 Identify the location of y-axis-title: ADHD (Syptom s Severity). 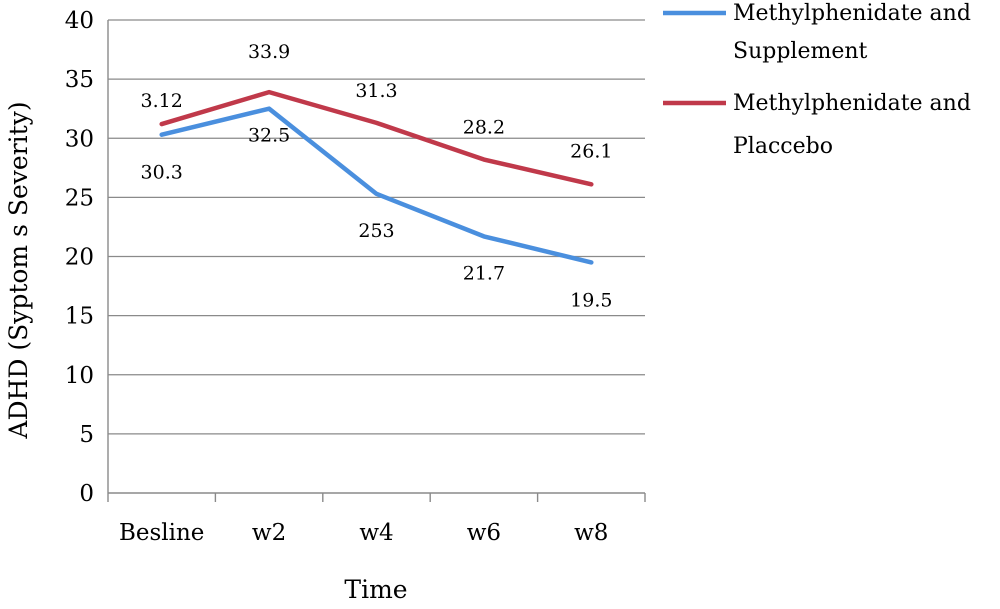
(18, 270).